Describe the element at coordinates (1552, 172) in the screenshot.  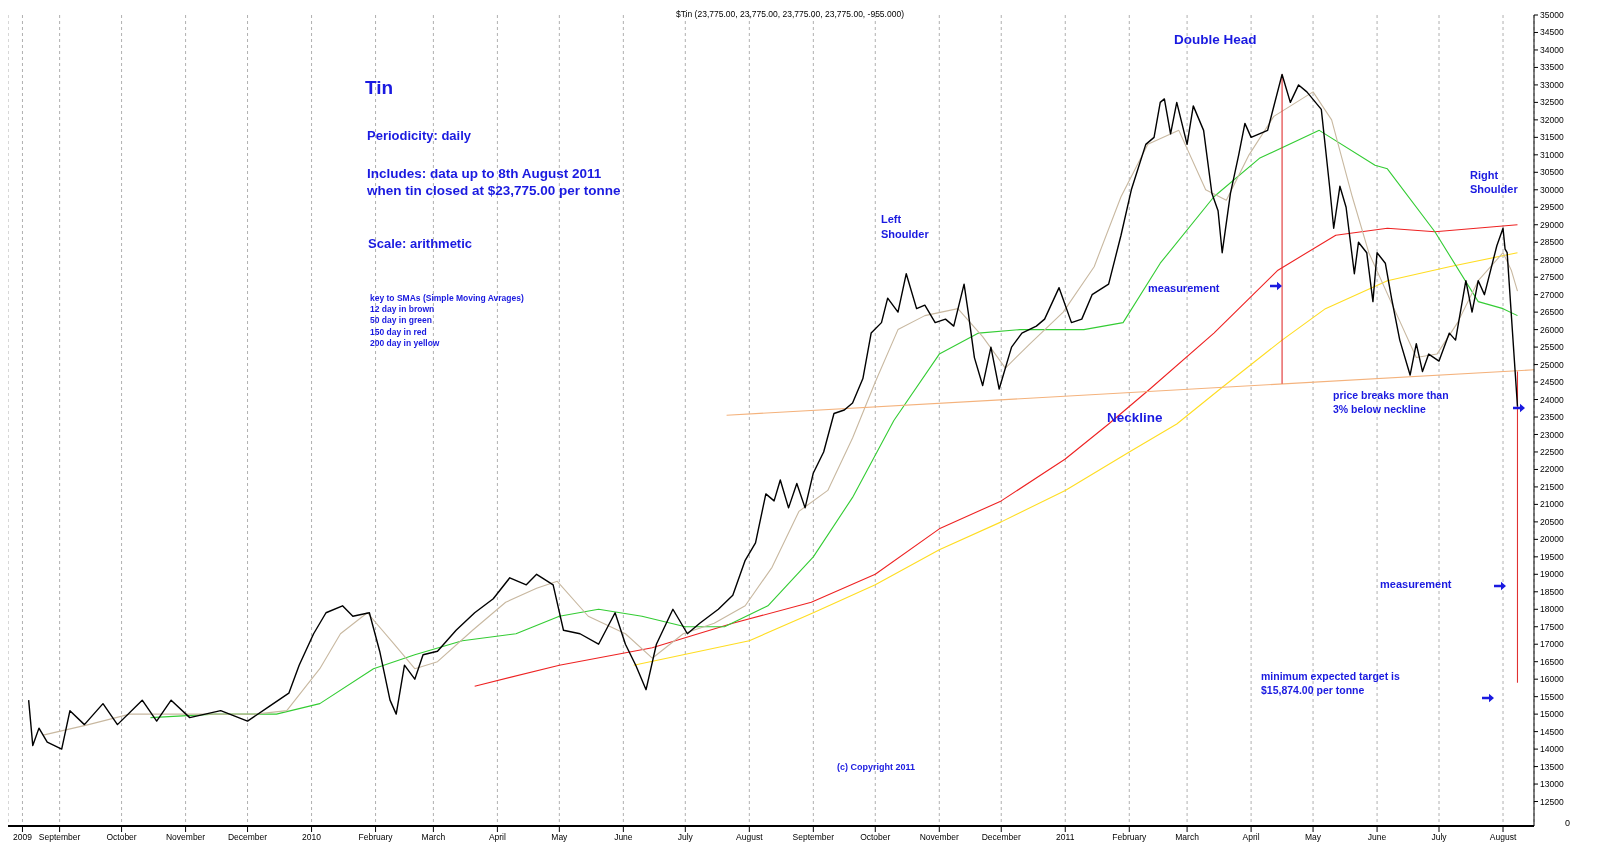
I see `y-tick-label: 30500` at that location.